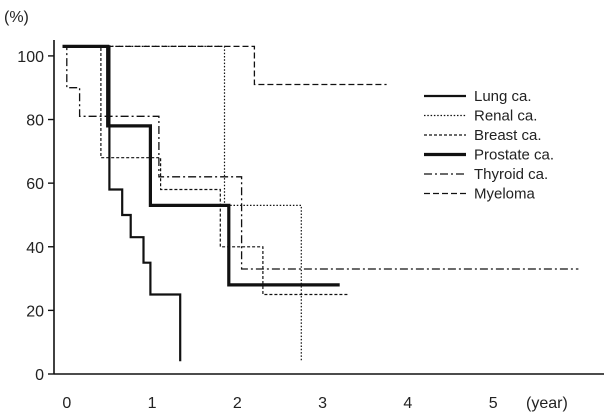 This screenshot has width=606, height=414. Describe the element at coordinates (237, 403) in the screenshot. I see `x-tick-label: 2` at that location.